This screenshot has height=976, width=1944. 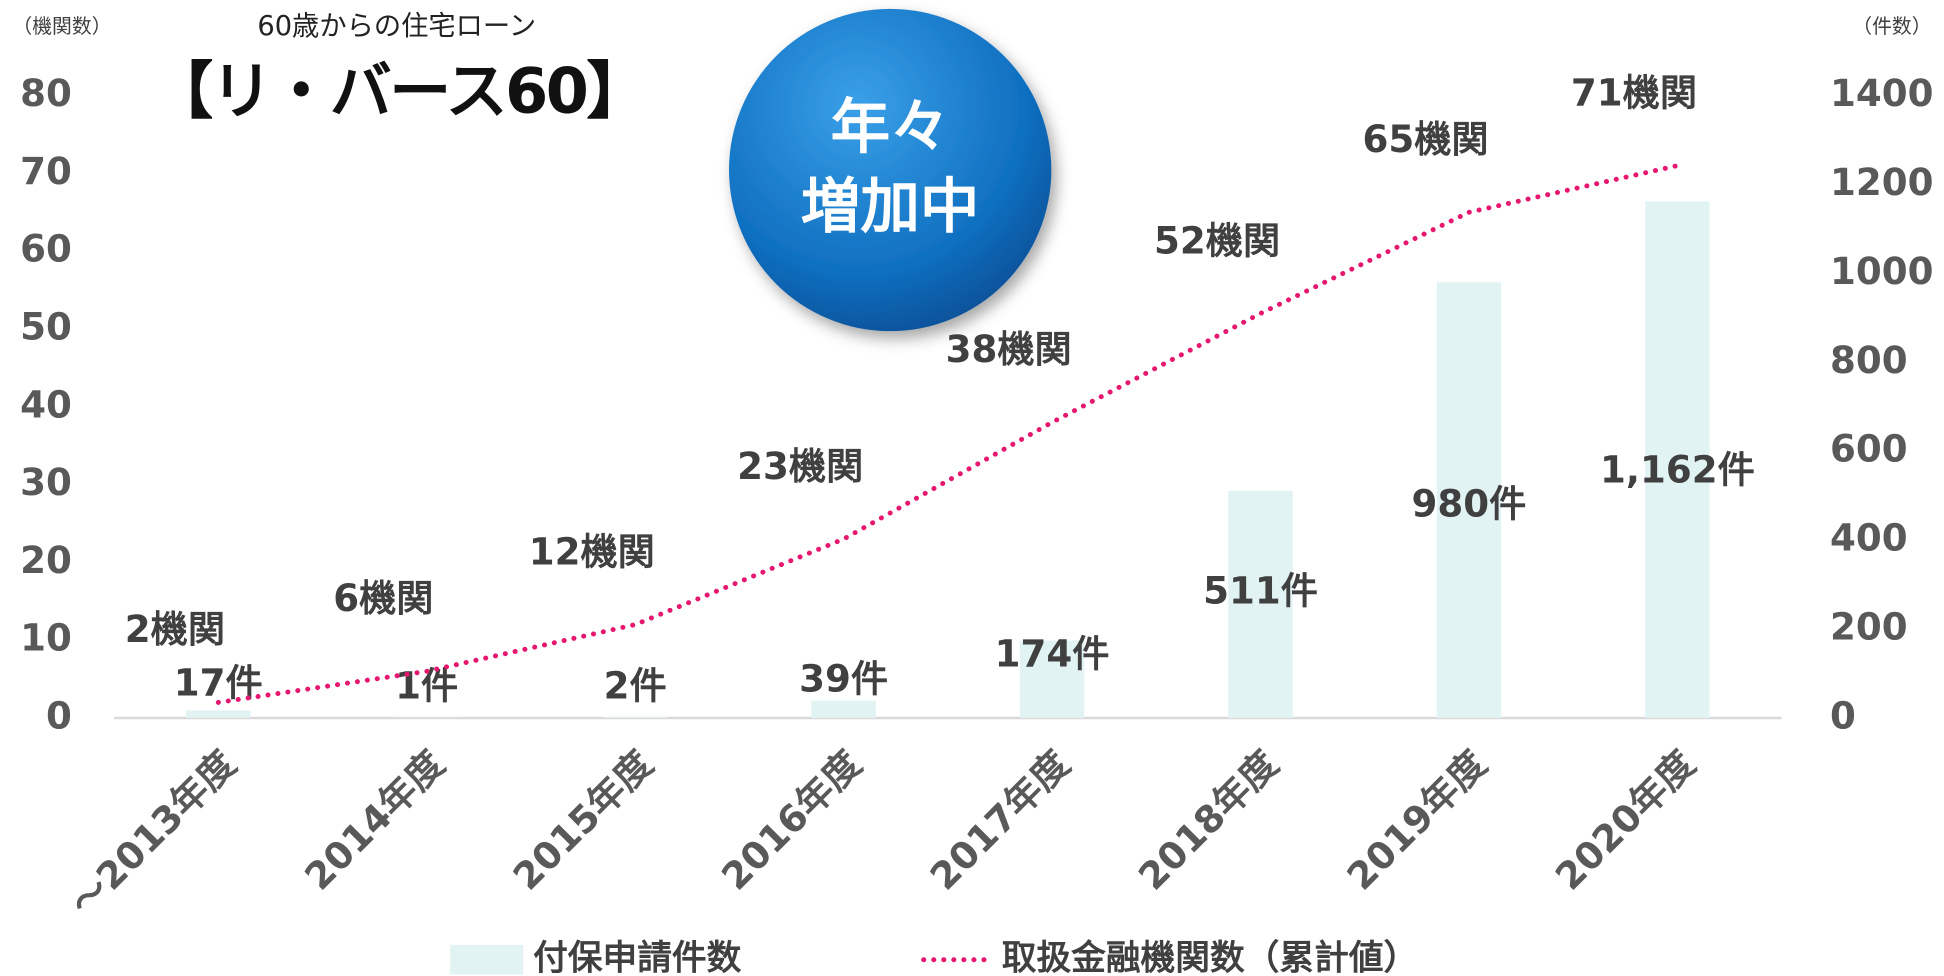 What do you see at coordinates (383, 598) in the screenshot?
I see `line-value-label: 6機関` at bounding box center [383, 598].